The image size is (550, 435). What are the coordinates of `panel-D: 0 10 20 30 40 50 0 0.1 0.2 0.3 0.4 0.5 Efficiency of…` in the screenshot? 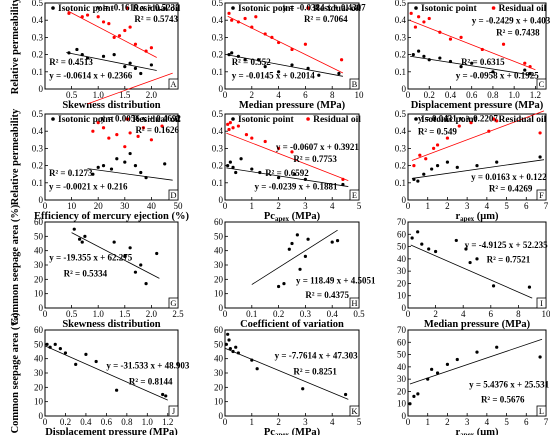 It's located at (99, 147).